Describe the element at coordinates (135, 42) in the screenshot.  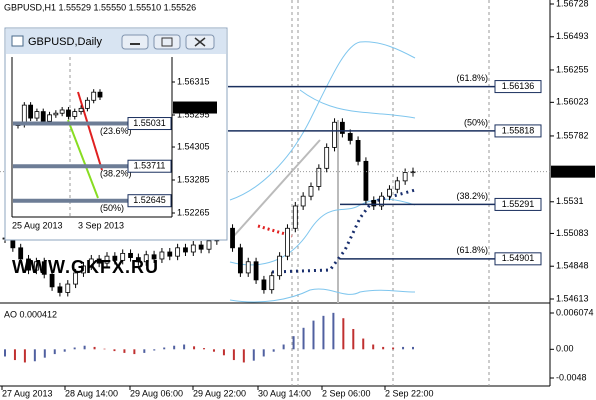
I see `minimize-button` at that location.